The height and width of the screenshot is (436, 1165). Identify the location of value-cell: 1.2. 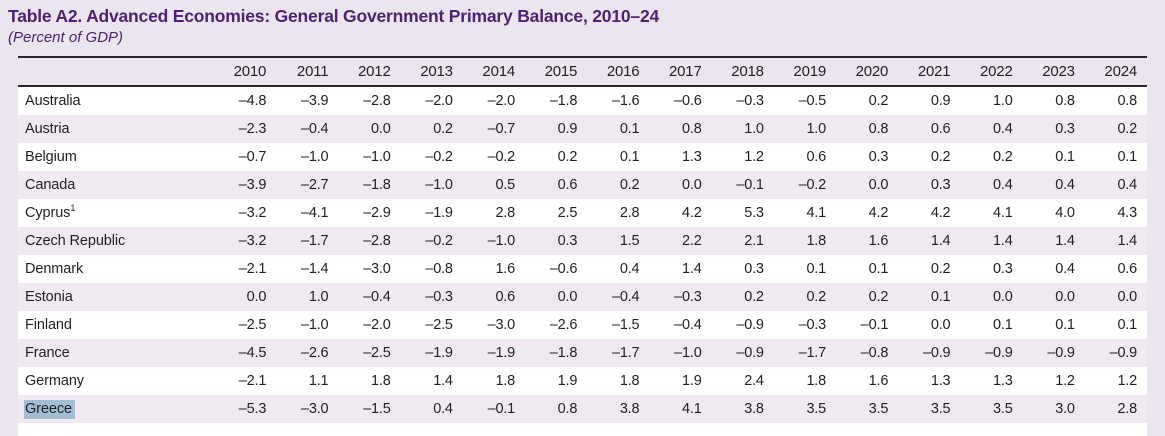
(1065, 381).